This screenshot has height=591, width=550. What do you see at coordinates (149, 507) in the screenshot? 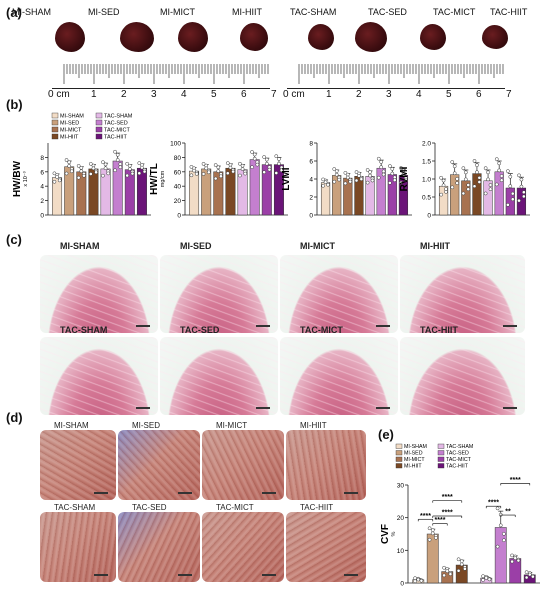
I see `histology-label: TAC-SED` at bounding box center [149, 507].